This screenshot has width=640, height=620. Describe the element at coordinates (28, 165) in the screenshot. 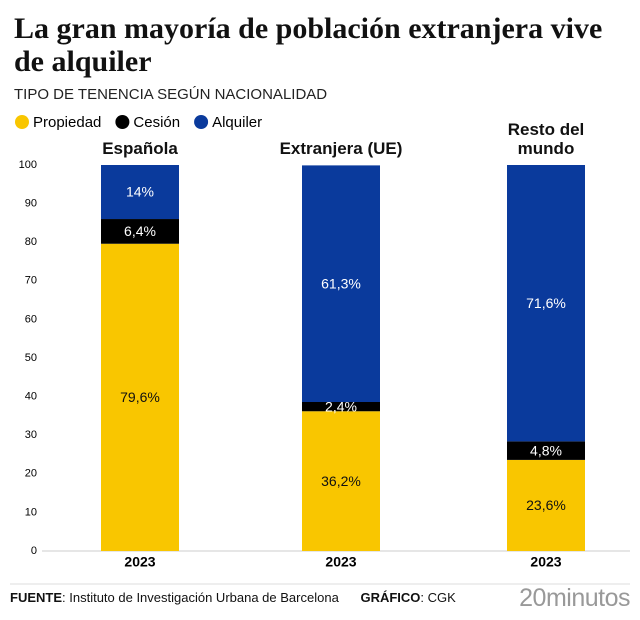

I see `y-tick-label: 100` at that location.